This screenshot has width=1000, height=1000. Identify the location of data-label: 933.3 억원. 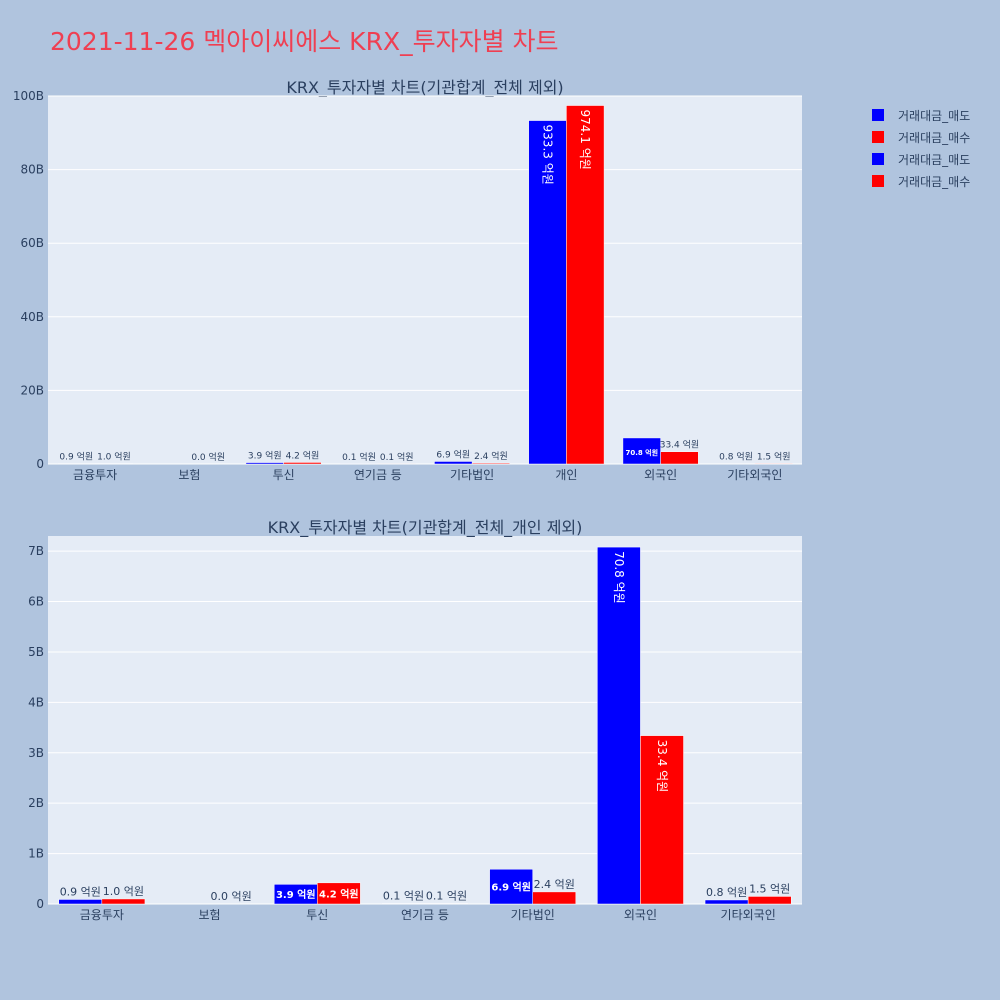
(548, 155).